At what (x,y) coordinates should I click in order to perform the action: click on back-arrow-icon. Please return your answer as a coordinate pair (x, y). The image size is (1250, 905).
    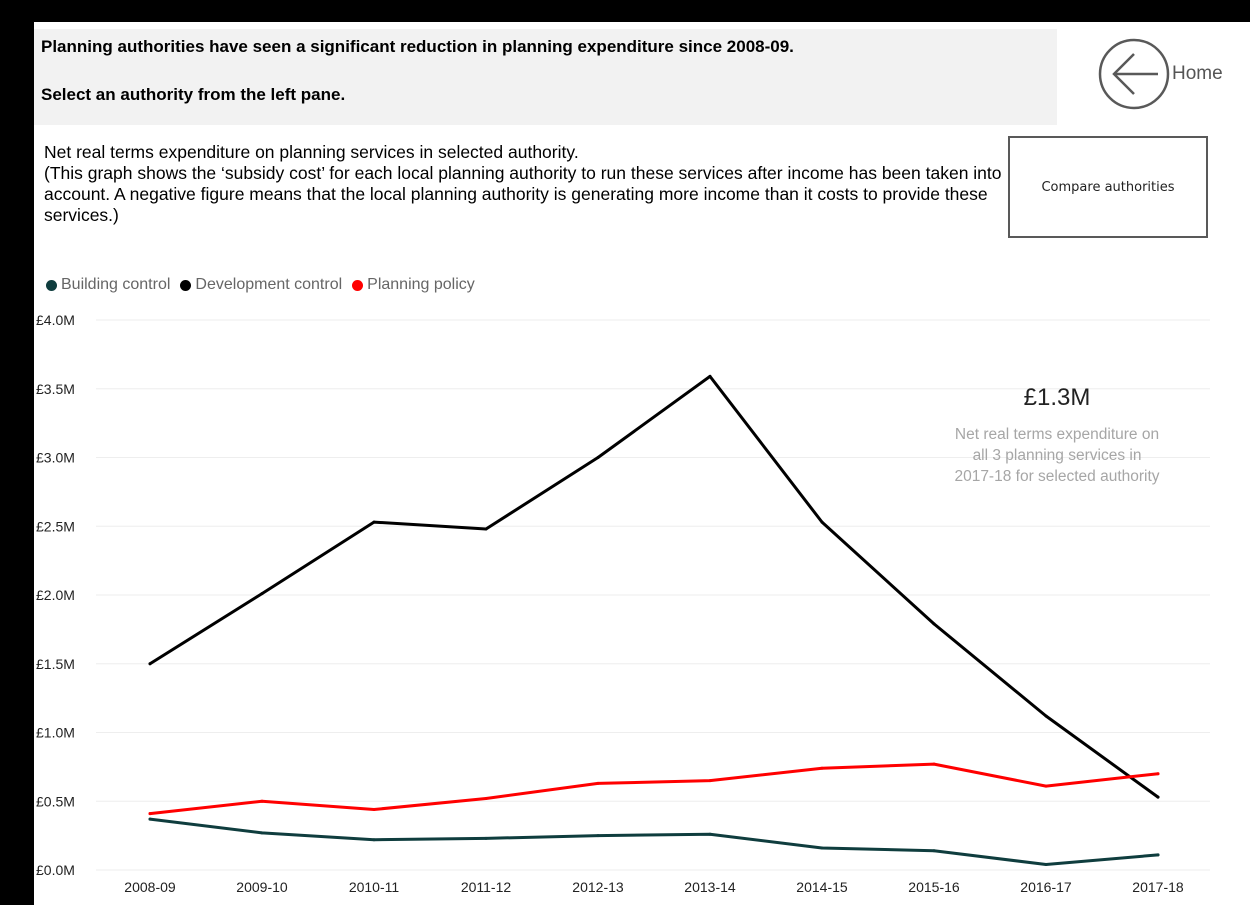
    Looking at the image, I should click on (1134, 74).